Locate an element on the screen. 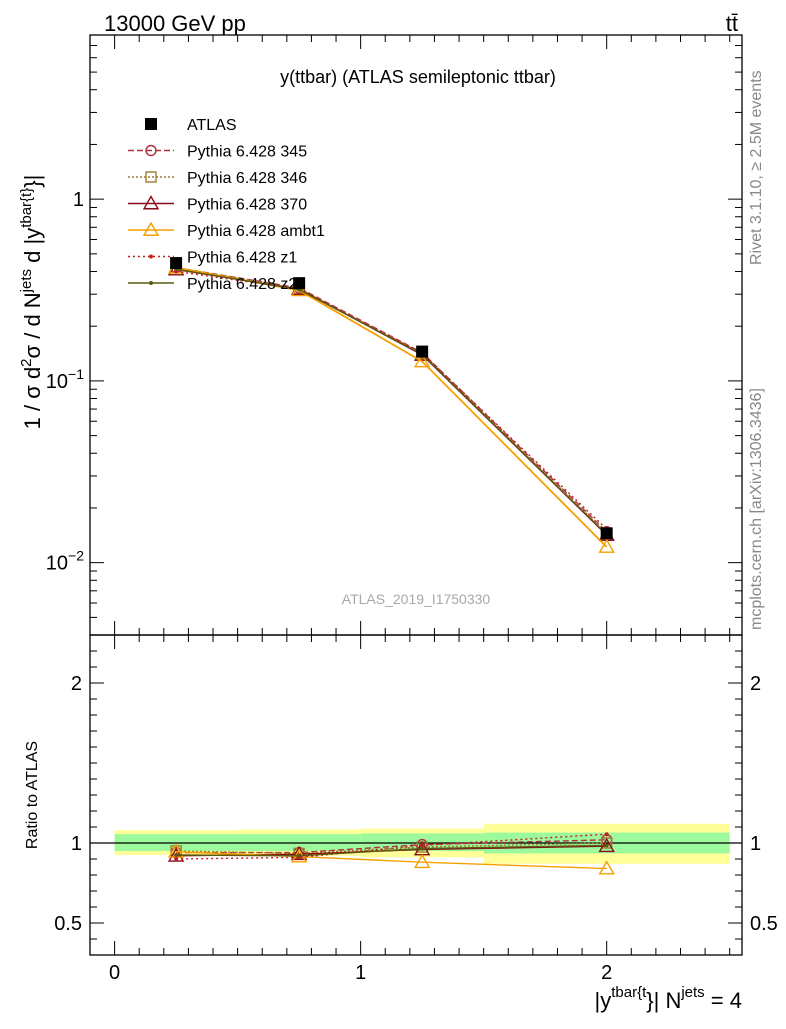 The height and width of the screenshot is (1029, 786). y-tick-exp: −1 is located at coordinates (76, 374).